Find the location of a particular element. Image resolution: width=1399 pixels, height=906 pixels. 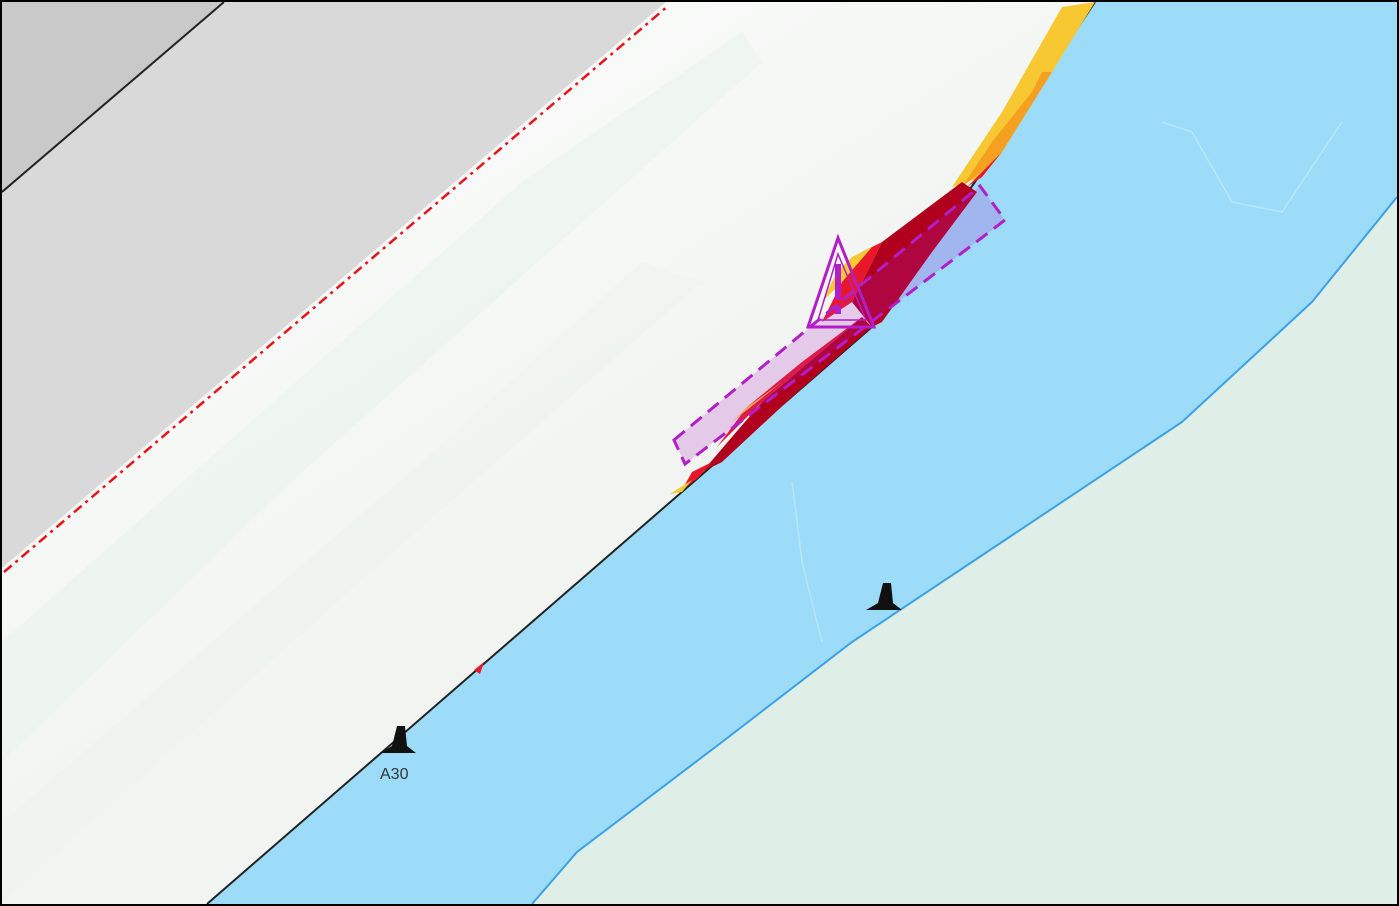

warning-triangle-icon is located at coordinates (841, 281).